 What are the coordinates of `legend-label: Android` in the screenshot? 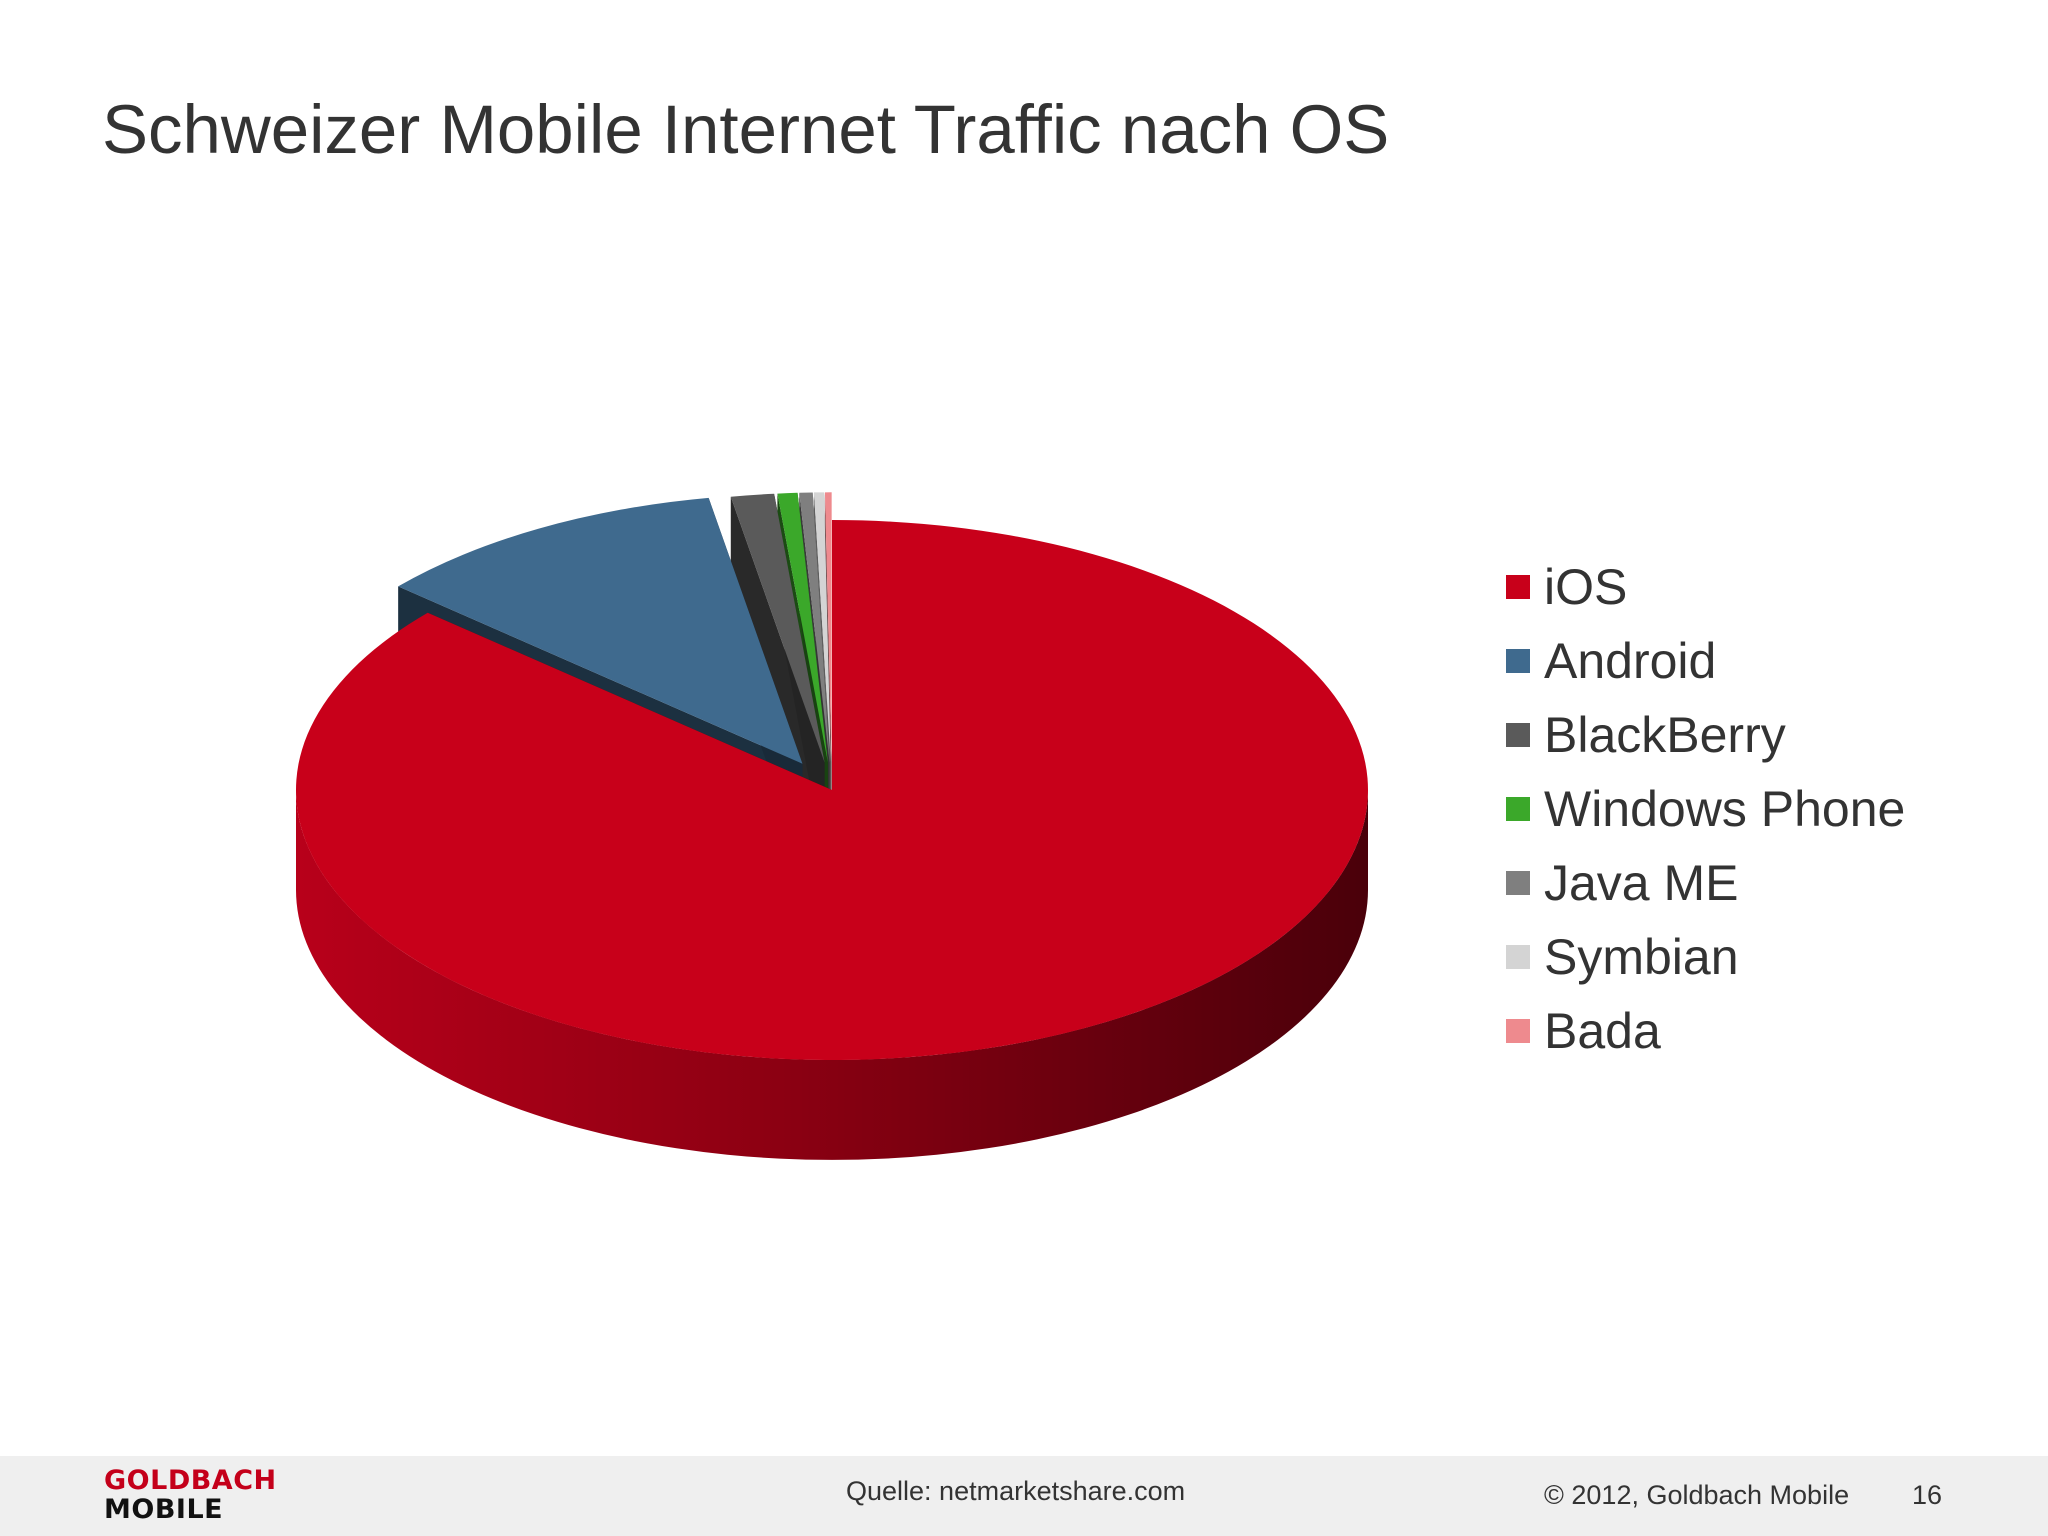 It's located at (1630, 661).